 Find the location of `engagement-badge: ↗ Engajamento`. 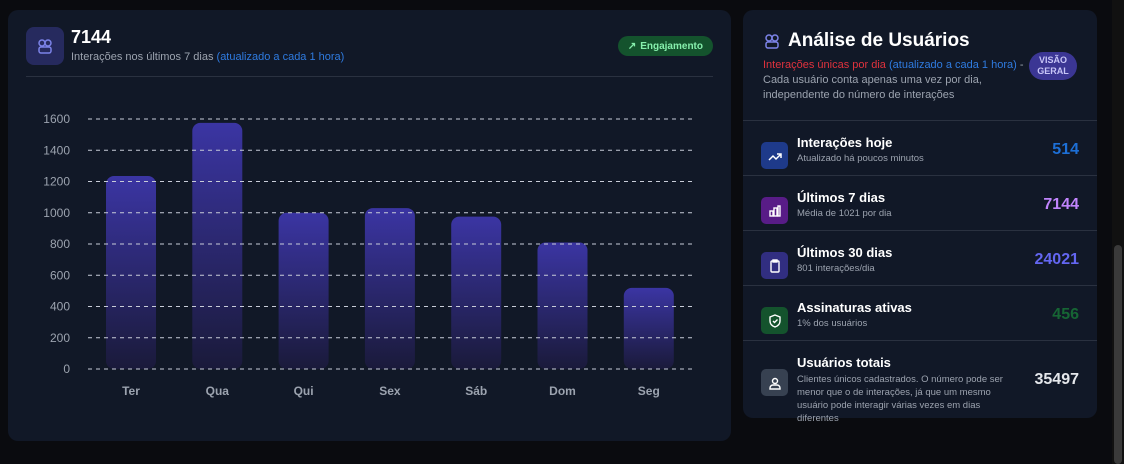

engagement-badge: ↗ Engajamento is located at coordinates (665, 46).